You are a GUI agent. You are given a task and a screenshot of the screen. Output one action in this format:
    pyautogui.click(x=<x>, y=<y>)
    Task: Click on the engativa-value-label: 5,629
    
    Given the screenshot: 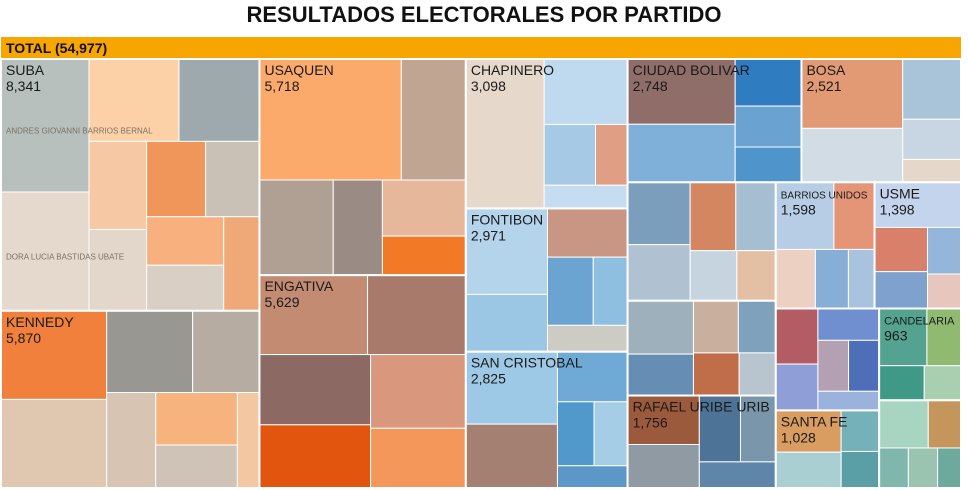 What is the action you would take?
    pyautogui.click(x=281, y=302)
    